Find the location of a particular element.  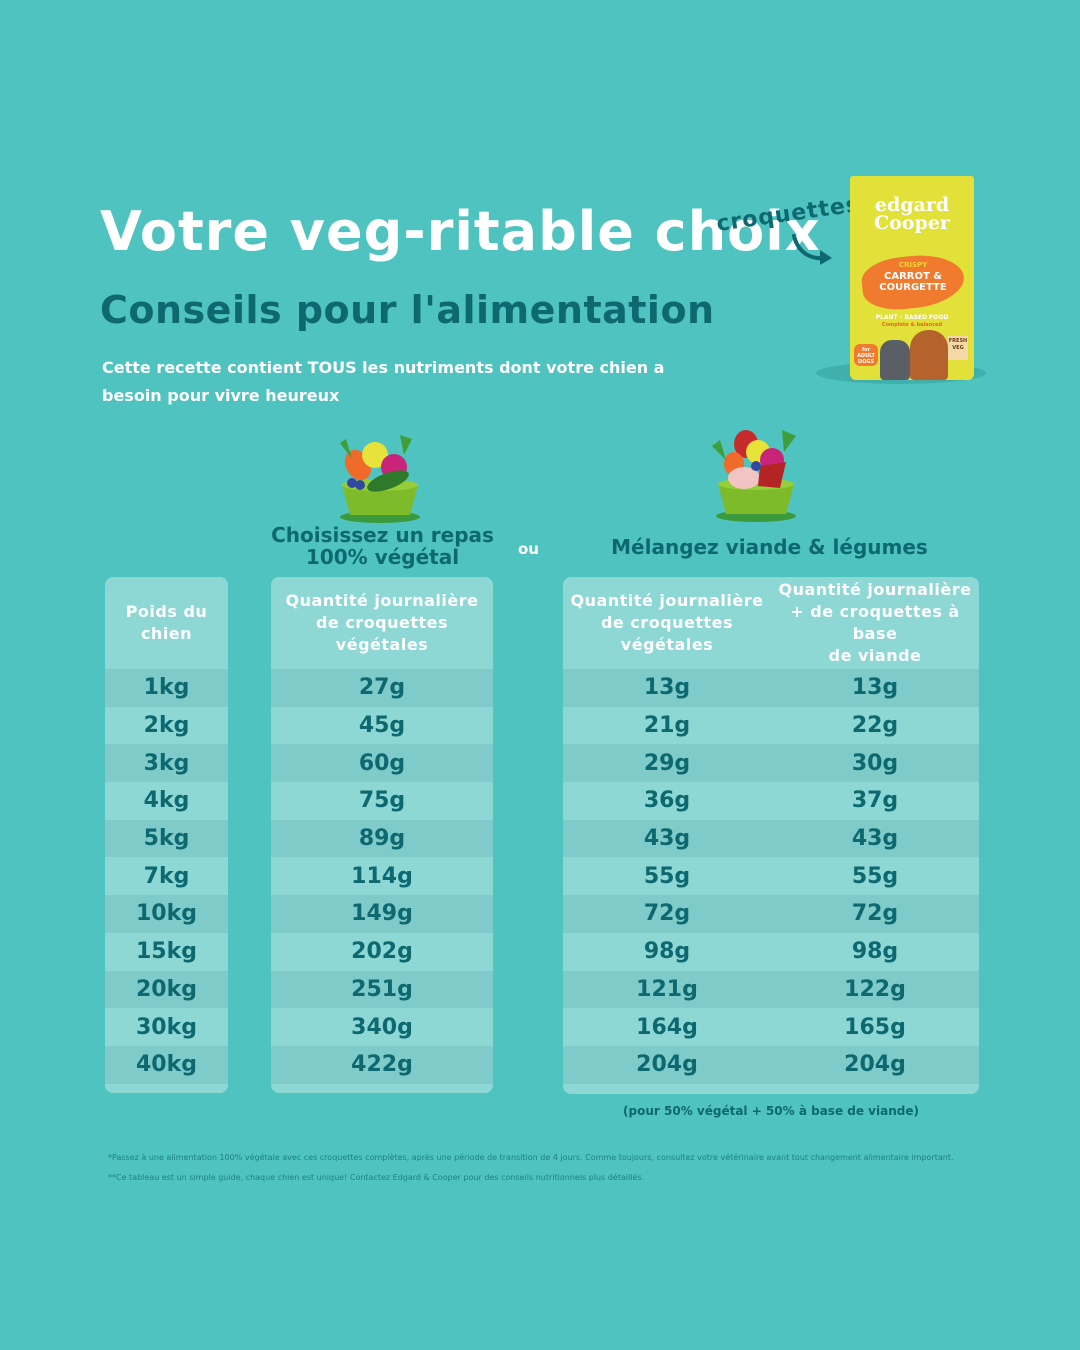

page-subtitle: Conseils pour l'alimentation is located at coordinates (407, 310).